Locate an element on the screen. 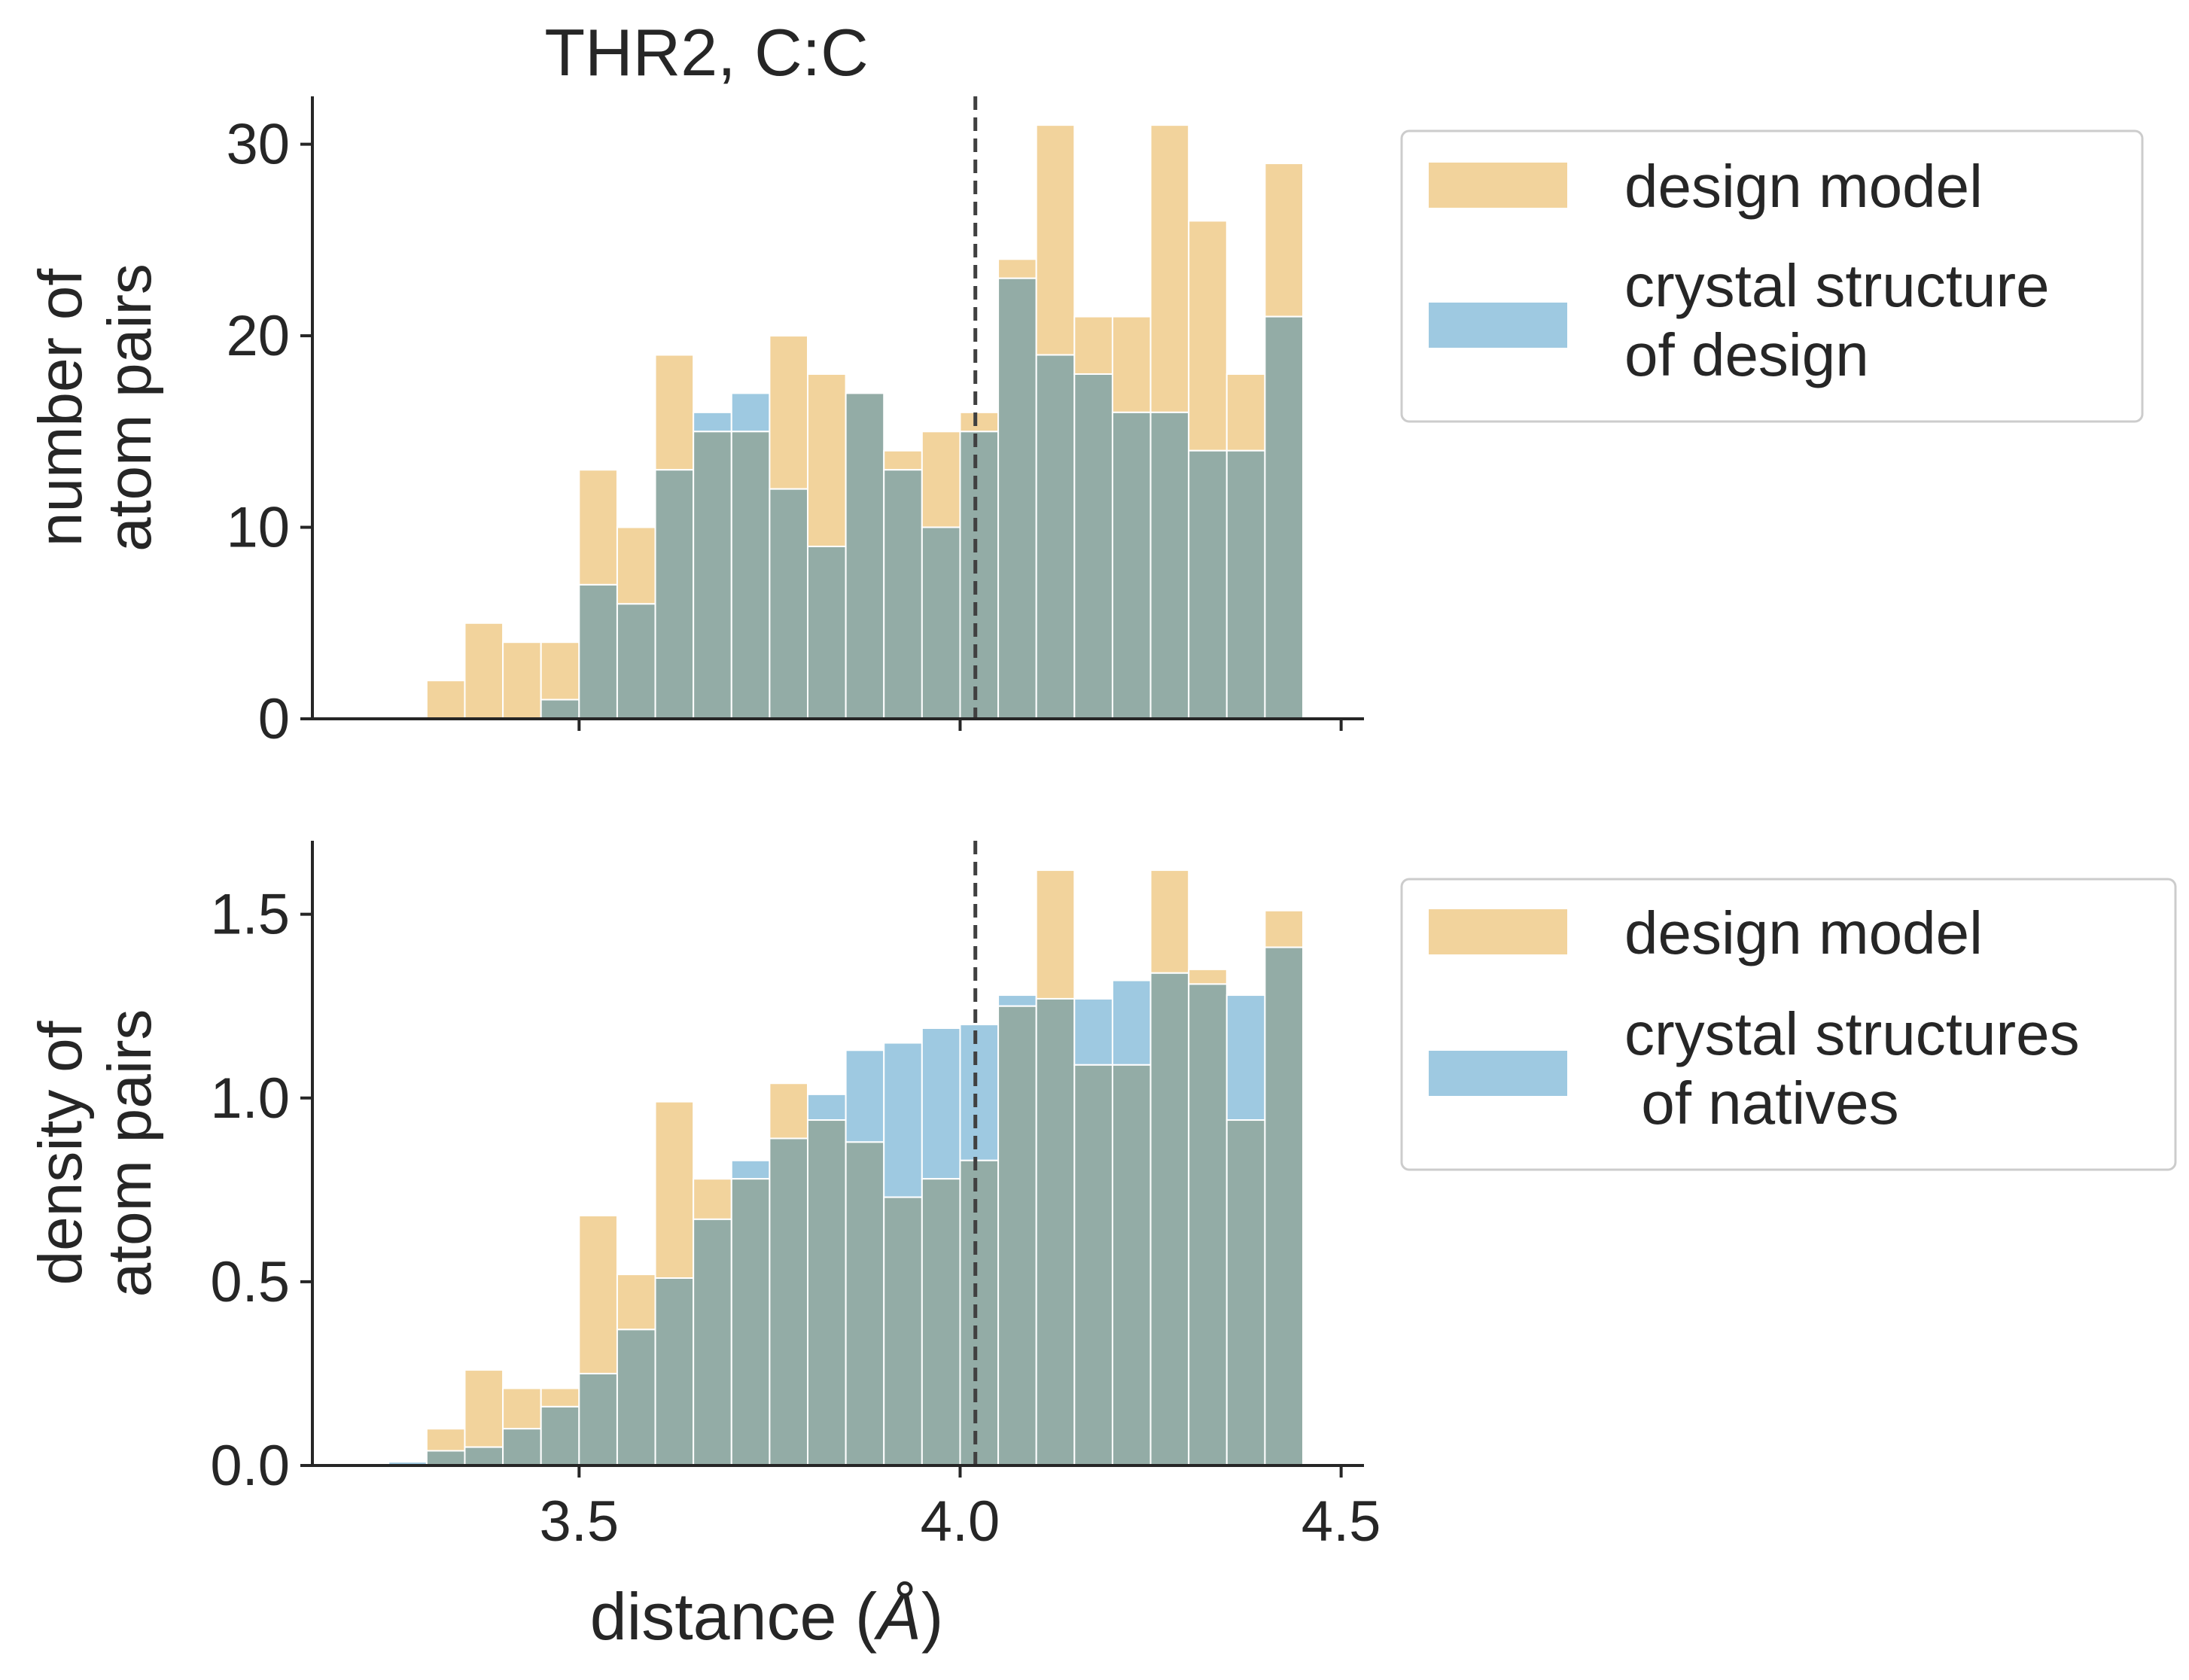 The width and height of the screenshot is (2189, 1680). legend-label-crystal-line-1: crystal structures is located at coordinates (1852, 1033).